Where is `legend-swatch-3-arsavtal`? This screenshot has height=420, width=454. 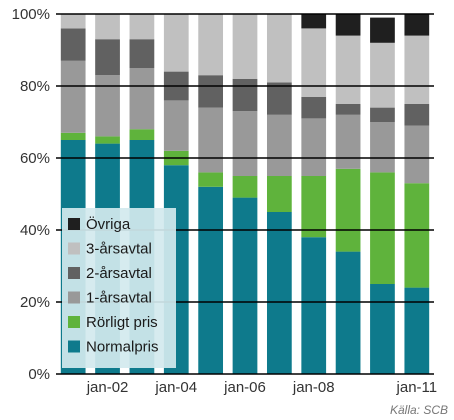 legend-swatch-3-arsavtal is located at coordinates (74, 248).